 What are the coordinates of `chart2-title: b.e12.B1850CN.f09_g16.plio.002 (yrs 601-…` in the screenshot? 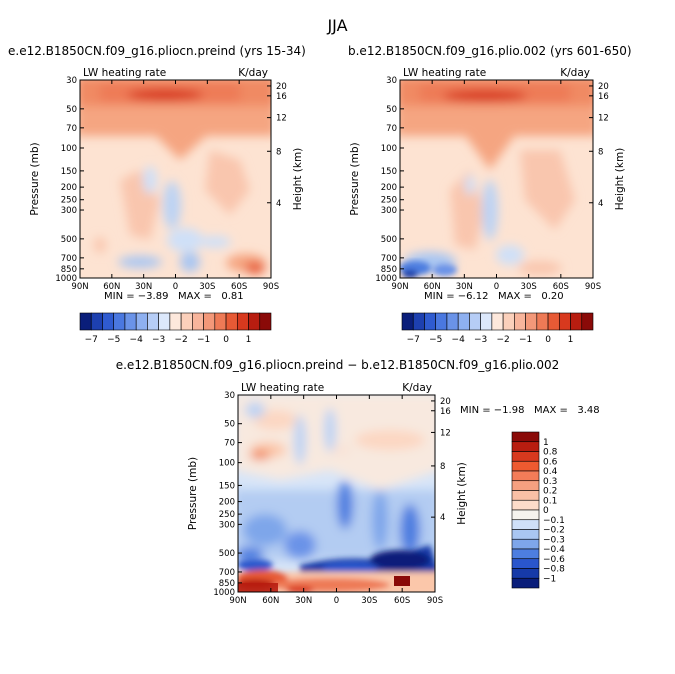 It's located at (490, 51).